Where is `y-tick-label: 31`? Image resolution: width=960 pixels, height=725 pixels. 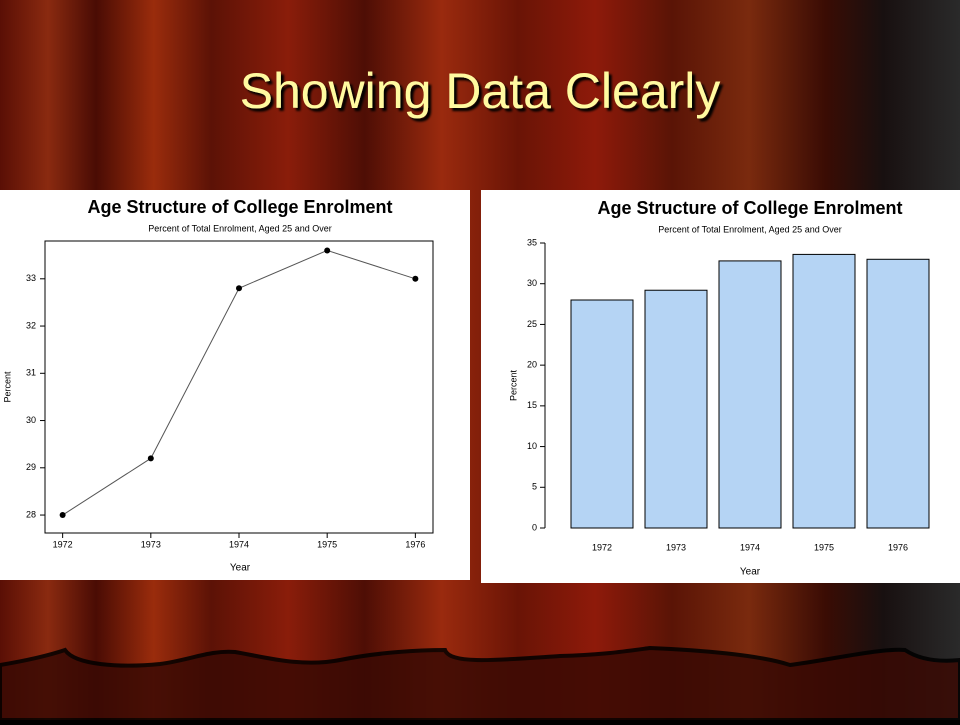 y-tick-label: 31 is located at coordinates (31, 373).